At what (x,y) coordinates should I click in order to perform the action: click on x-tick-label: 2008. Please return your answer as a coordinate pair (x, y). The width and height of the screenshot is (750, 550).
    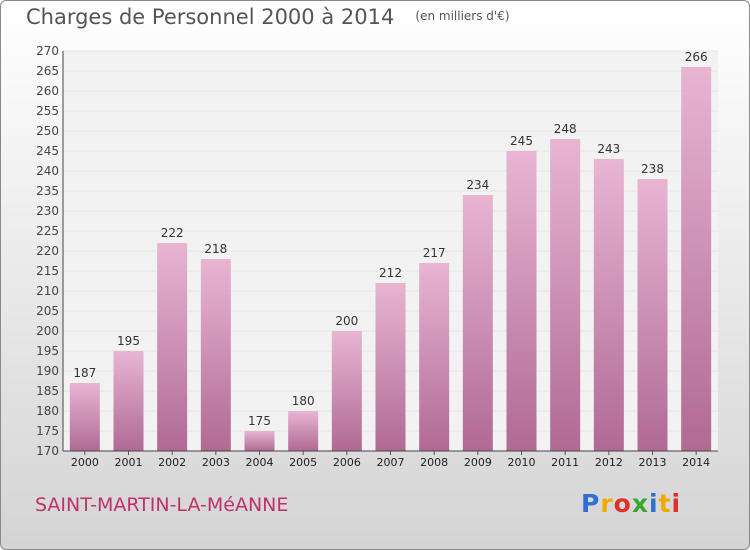
    Looking at the image, I should click on (434, 462).